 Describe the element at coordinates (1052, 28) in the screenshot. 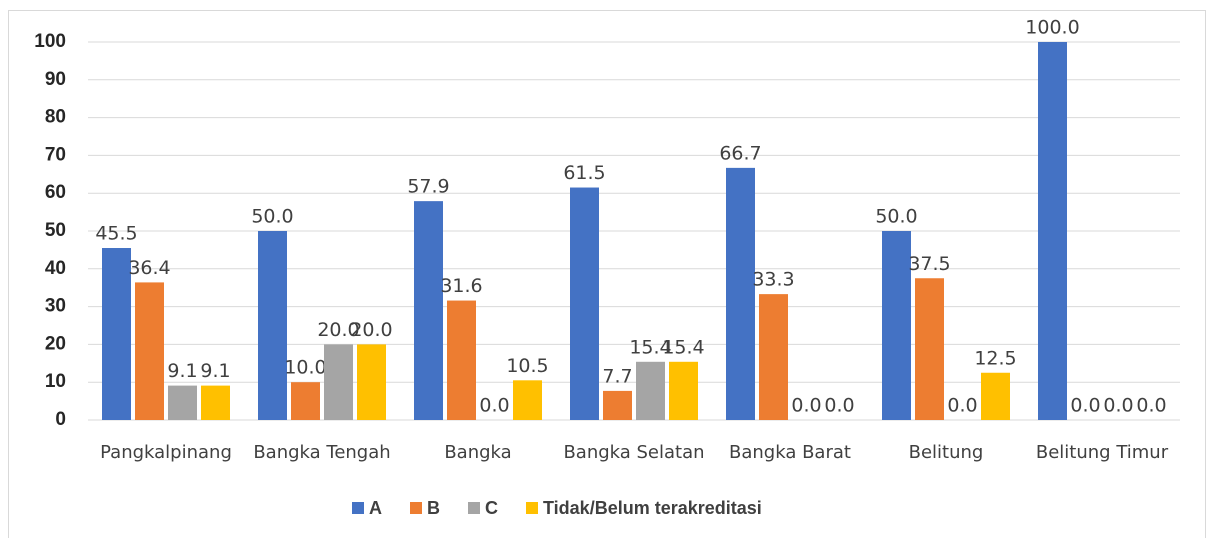

I see `value-label: 100.0` at that location.